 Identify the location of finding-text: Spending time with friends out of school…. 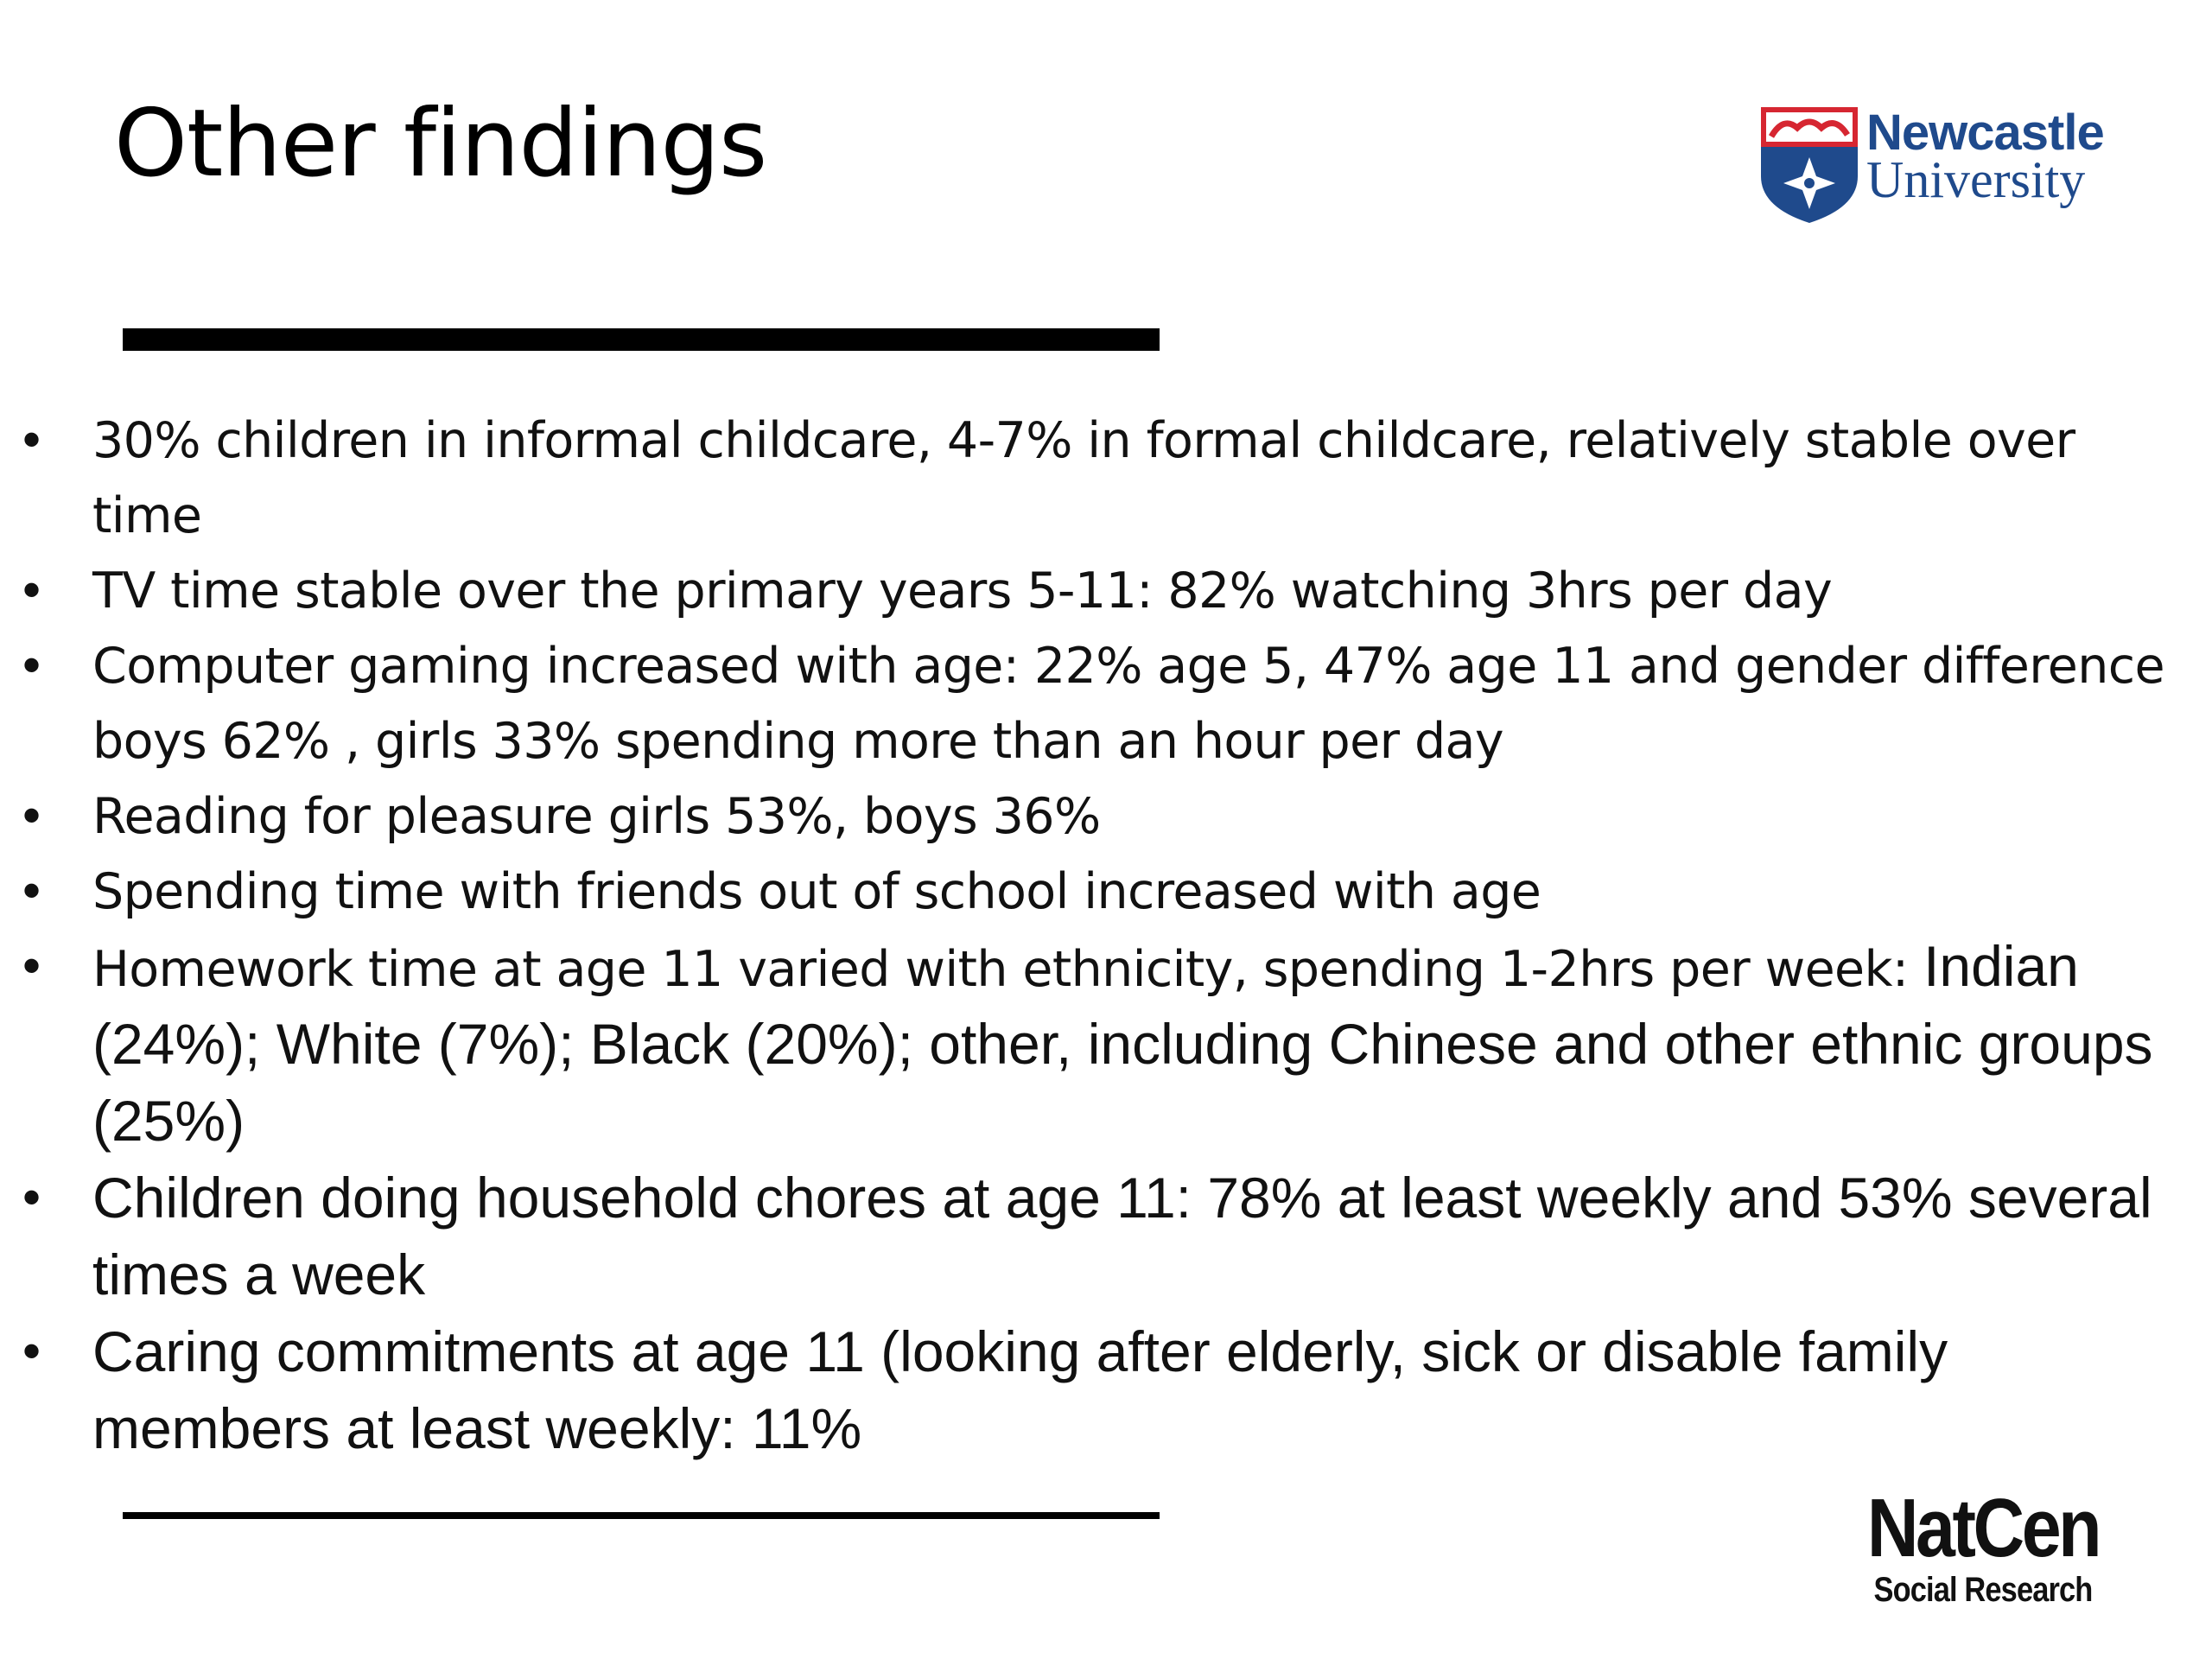
(816, 891).